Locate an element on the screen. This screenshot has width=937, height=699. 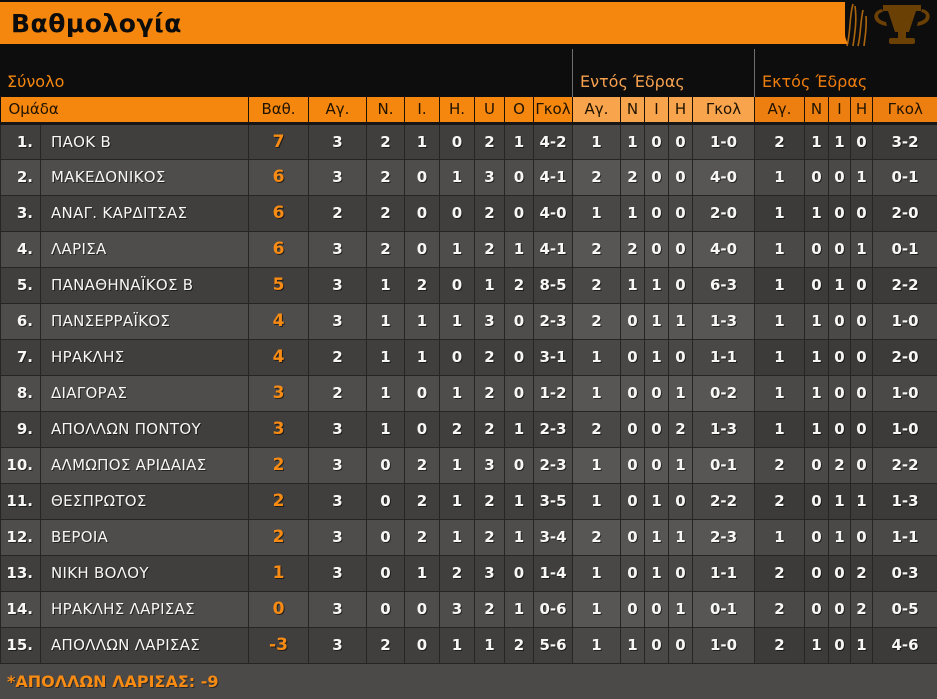
cell-team-name: ΜΑΚΕΔΟΝΙΚΟΣ is located at coordinates (145, 177).